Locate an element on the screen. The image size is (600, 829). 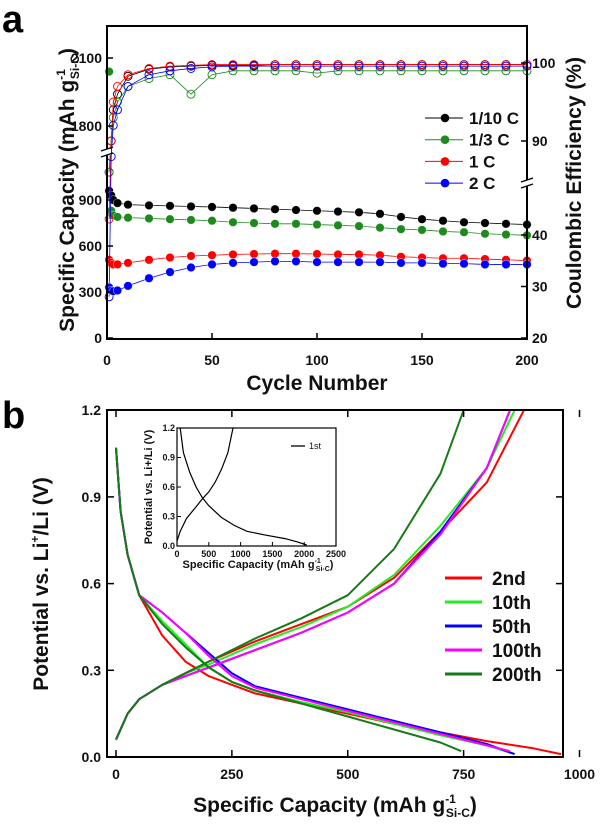
panel-label-a: a is located at coordinates (13, 20).